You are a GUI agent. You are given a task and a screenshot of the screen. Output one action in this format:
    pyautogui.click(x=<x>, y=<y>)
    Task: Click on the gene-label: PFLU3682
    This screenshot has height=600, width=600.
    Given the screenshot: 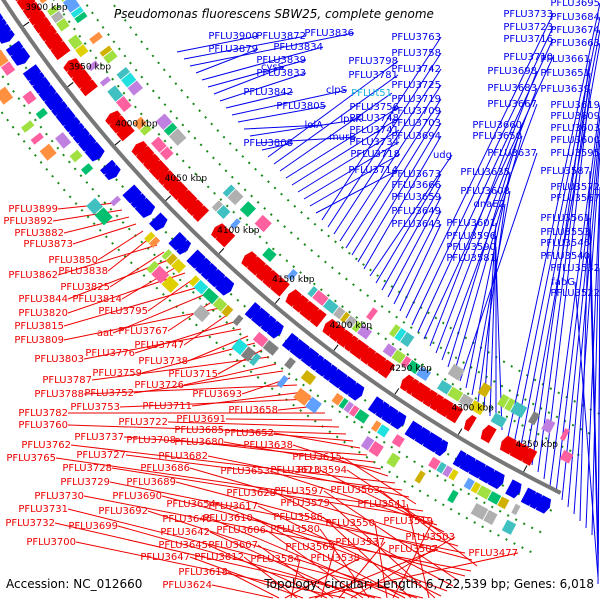 What is the action you would take?
    pyautogui.click(x=183, y=456)
    